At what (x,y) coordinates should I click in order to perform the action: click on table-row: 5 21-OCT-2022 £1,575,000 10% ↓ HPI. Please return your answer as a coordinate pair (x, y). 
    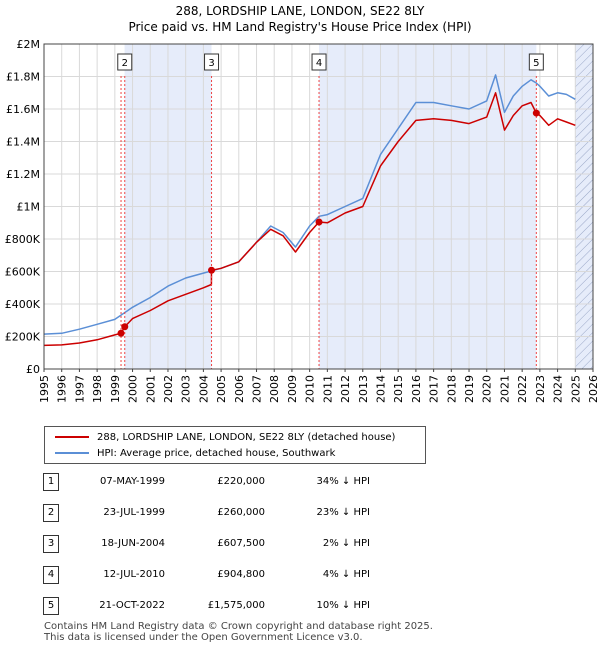
    Looking at the image, I should click on (300, 606).